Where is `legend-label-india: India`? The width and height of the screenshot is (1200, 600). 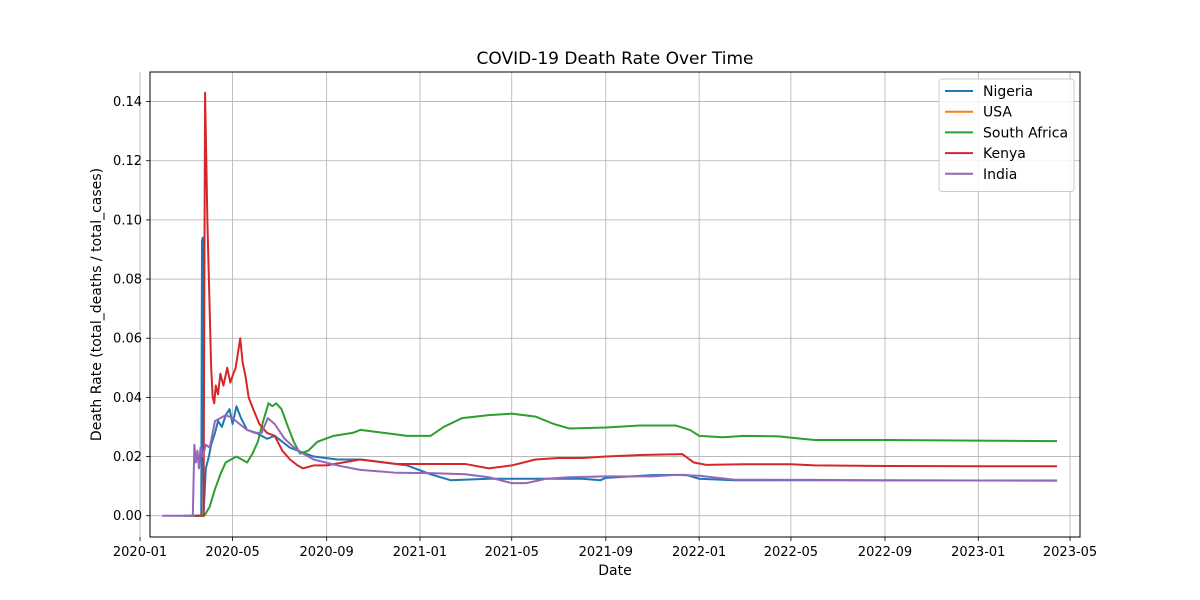
legend-label-india: India is located at coordinates (1000, 175).